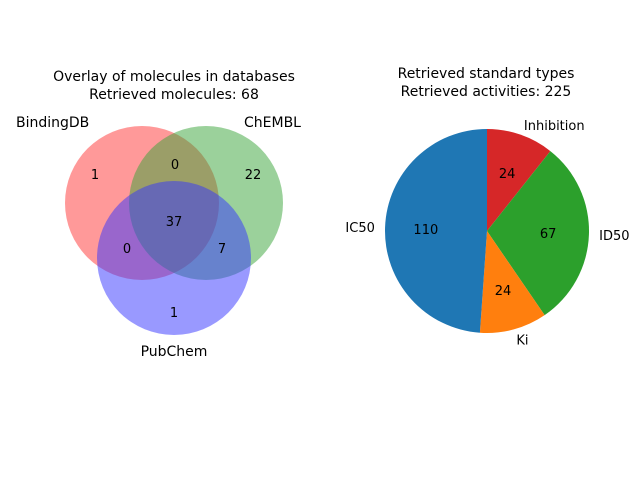  I want to click on venn-region-chembl-only: 22, so click(253, 175).